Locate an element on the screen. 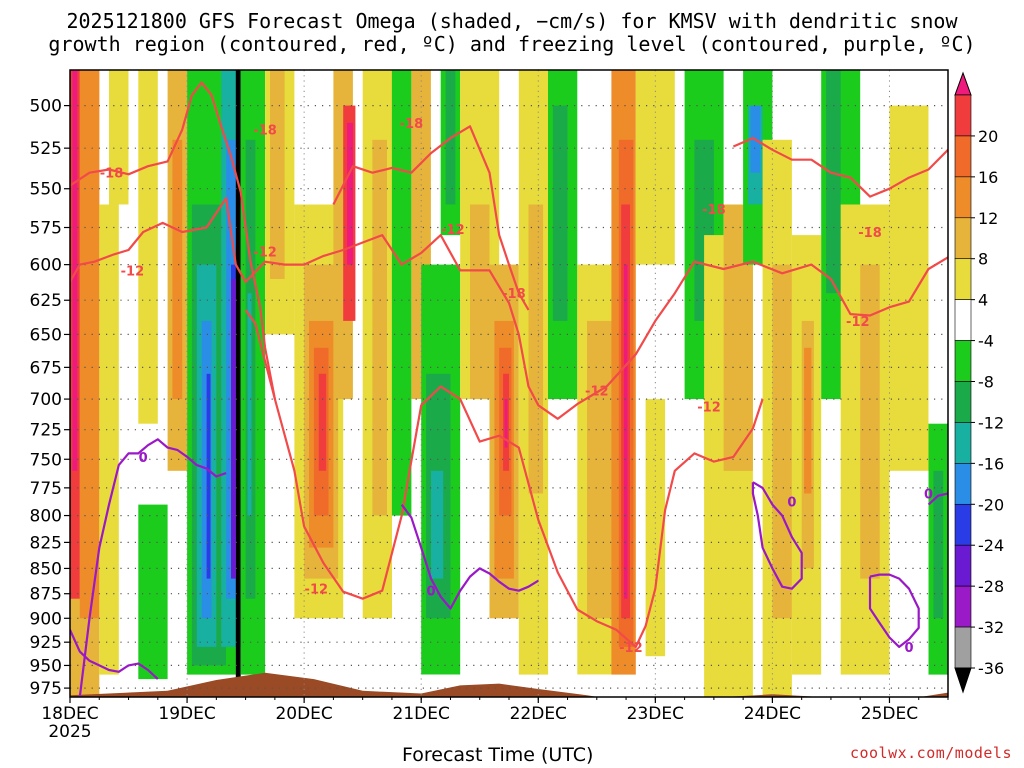 Image resolution: width=1024 pixels, height=768 pixels. x-tick-label: 25DEC is located at coordinates (889, 714).